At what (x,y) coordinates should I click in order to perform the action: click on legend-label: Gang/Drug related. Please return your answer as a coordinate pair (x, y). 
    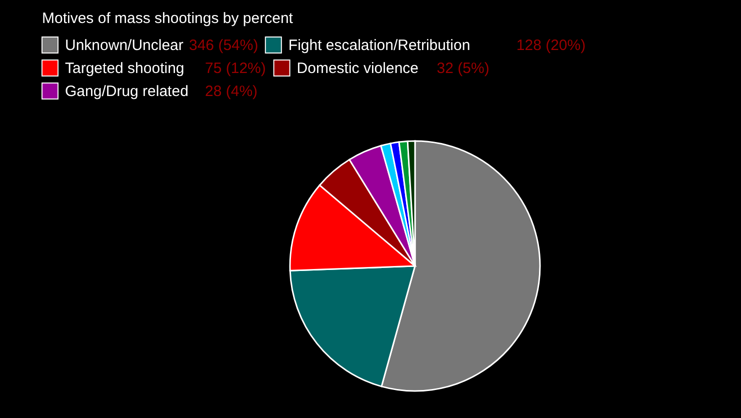
    Looking at the image, I should click on (126, 91).